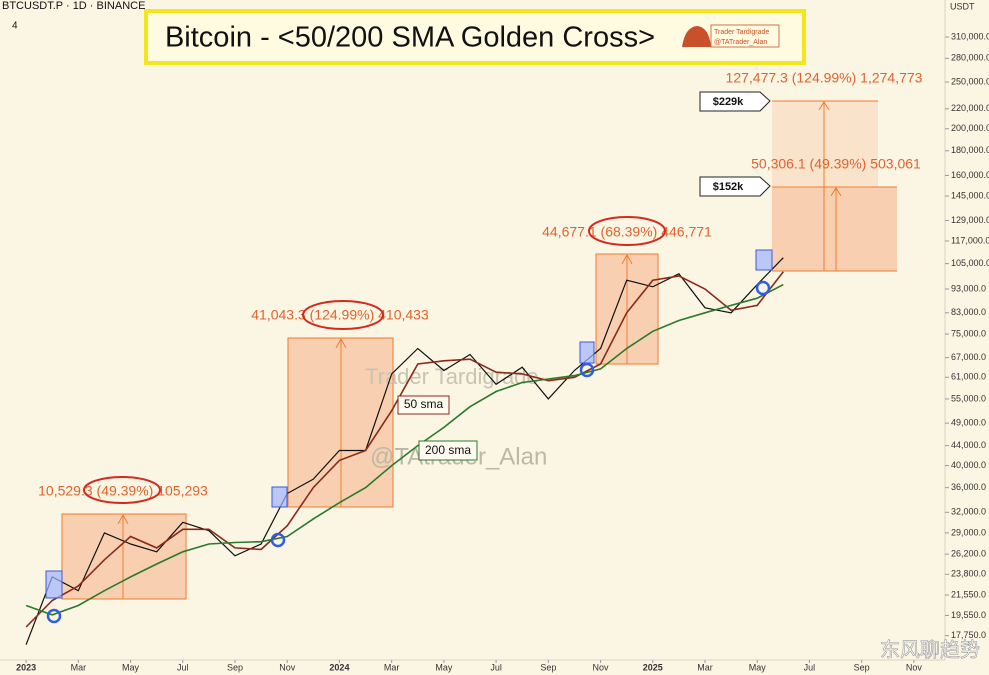 This screenshot has height=675, width=989. What do you see at coordinates (728, 187) in the screenshot?
I see `callout-text: $152k` at bounding box center [728, 187].